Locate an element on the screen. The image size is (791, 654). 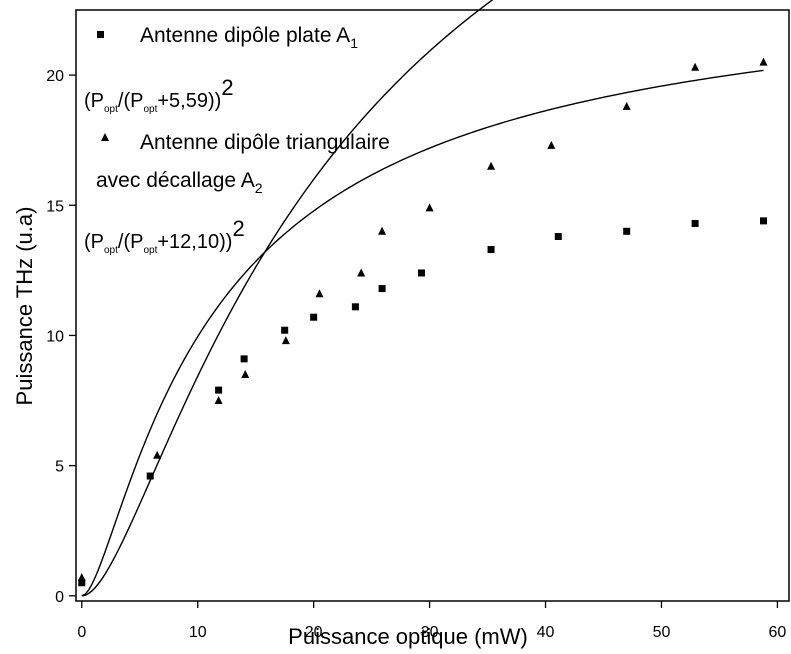
x-axis-ticks: 0 10 20 30 40 50 60 is located at coordinates (431, 621).